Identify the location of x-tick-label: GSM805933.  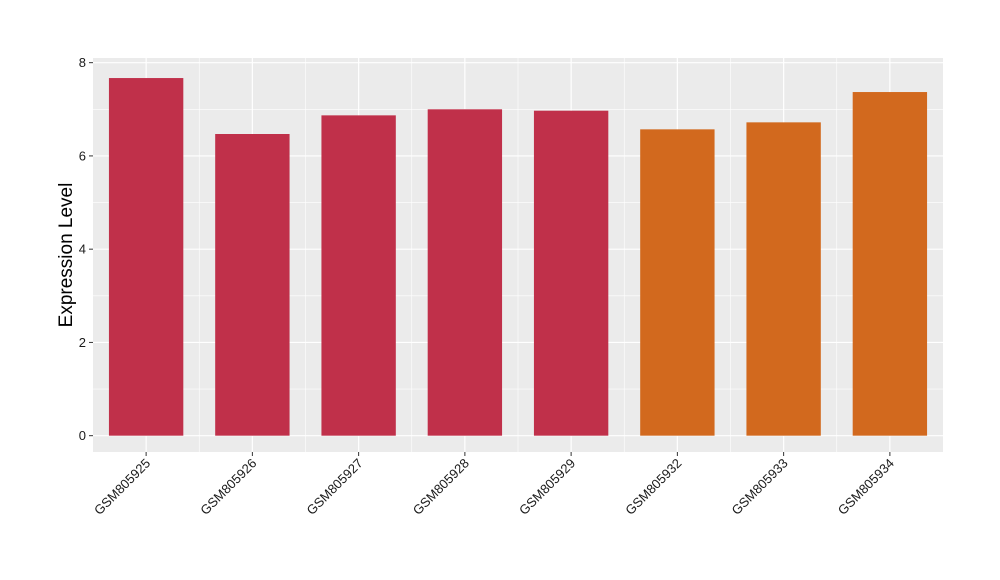
(760, 487).